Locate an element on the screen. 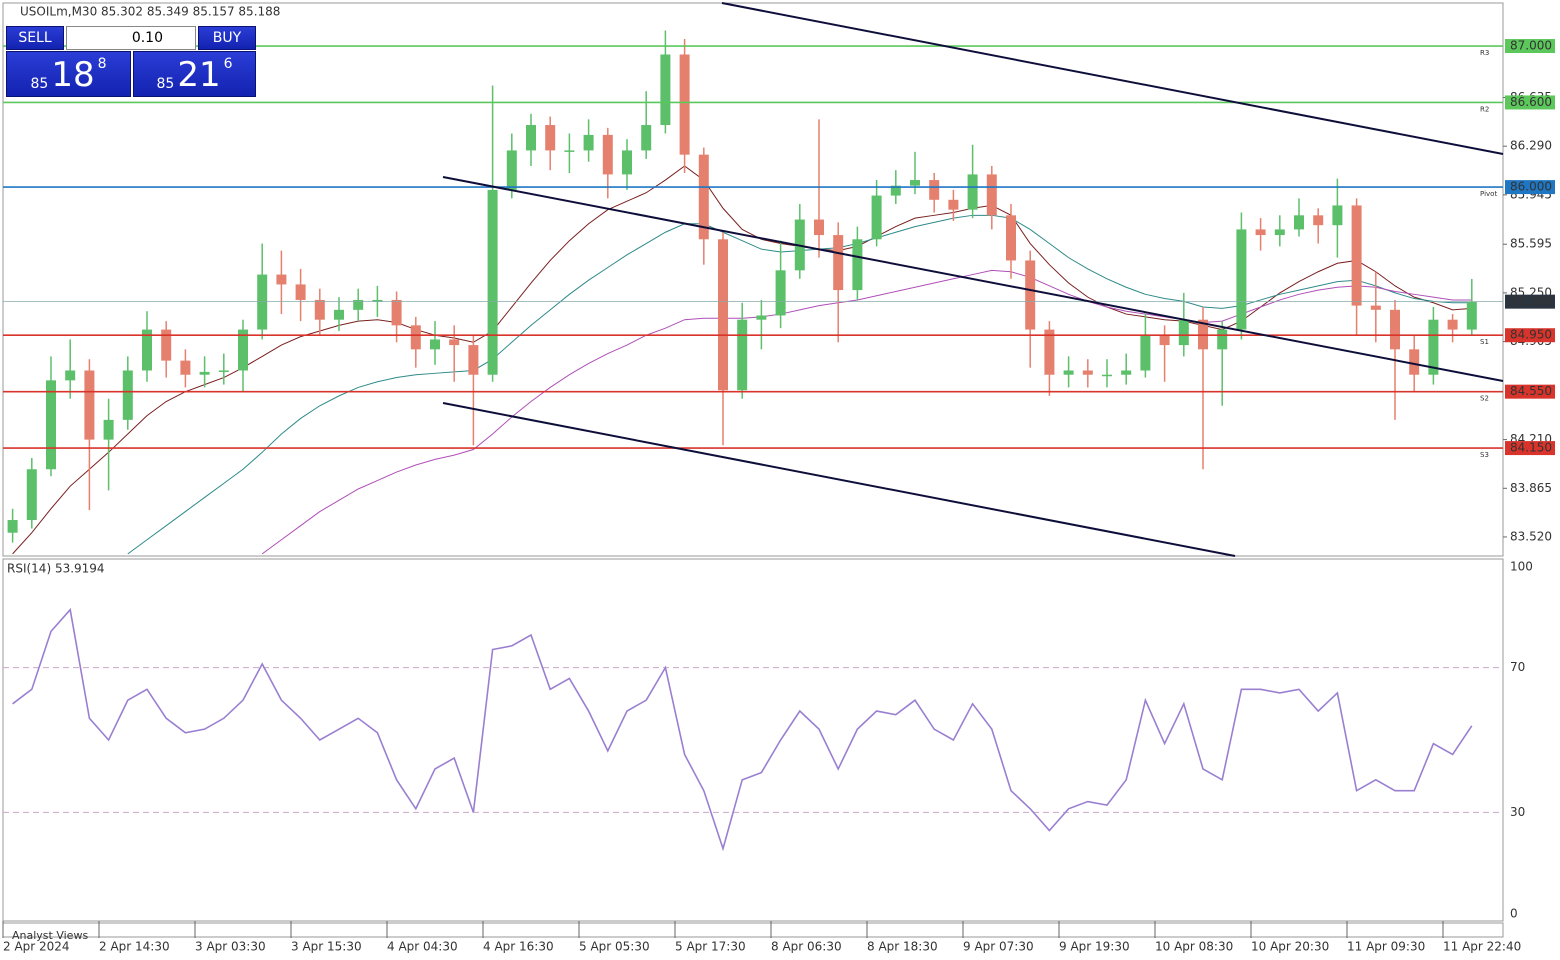 The width and height of the screenshot is (1560, 960). bid-big: 85 is located at coordinates (39, 84).